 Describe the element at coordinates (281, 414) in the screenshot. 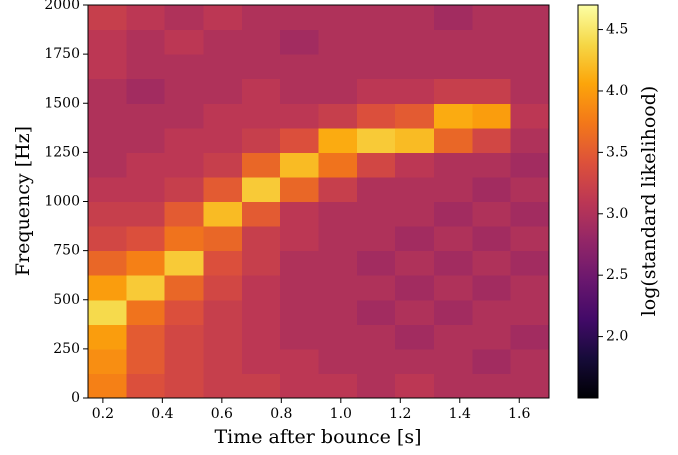

I see `x-tick-label: 0.8` at that location.